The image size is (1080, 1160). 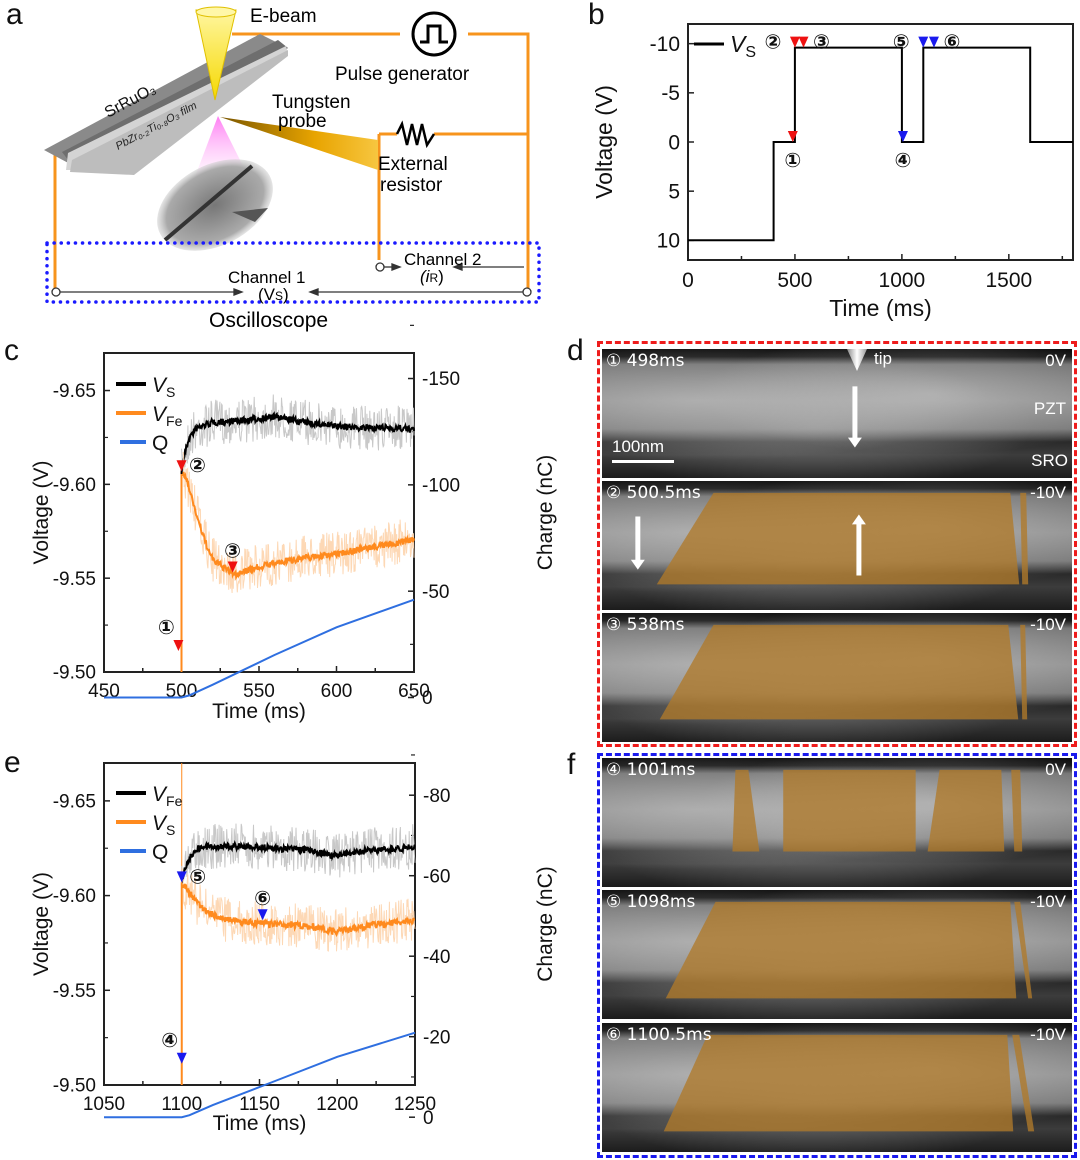 What do you see at coordinates (1049, 460) in the screenshot?
I see `sro-label: SRO` at bounding box center [1049, 460].